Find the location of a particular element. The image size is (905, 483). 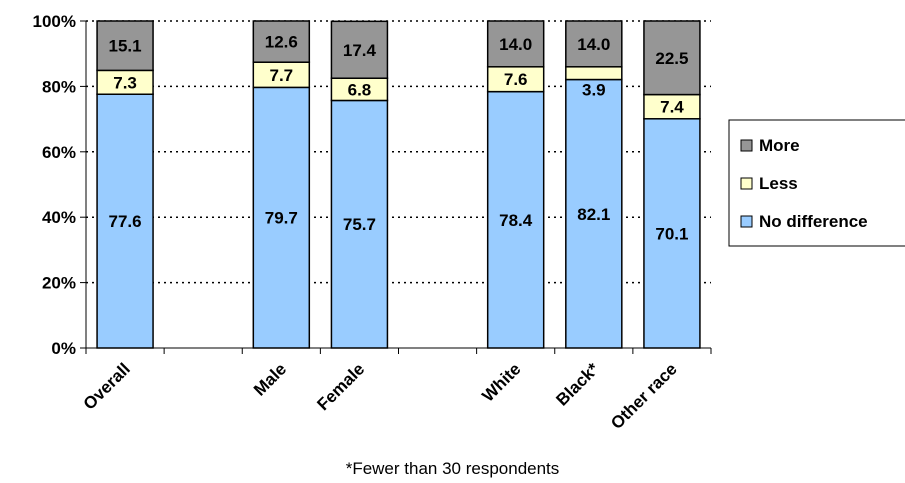

data-label-female-less: 6.8 is located at coordinates (360, 89).